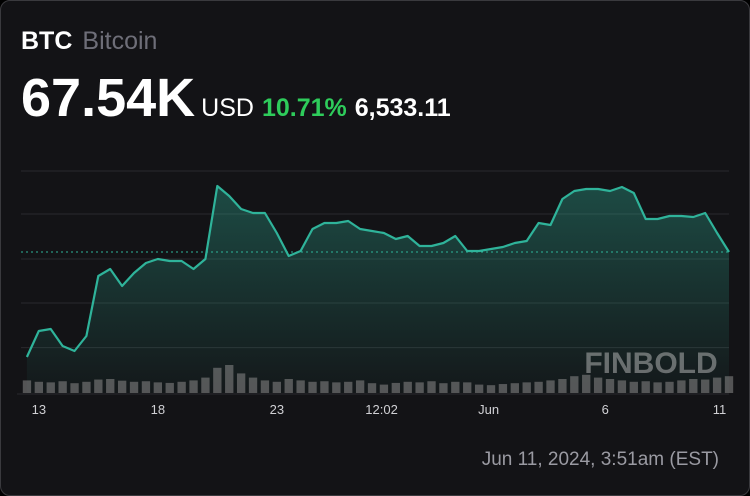  Describe the element at coordinates (650, 363) in the screenshot. I see `watermark: FINBOLD` at that location.